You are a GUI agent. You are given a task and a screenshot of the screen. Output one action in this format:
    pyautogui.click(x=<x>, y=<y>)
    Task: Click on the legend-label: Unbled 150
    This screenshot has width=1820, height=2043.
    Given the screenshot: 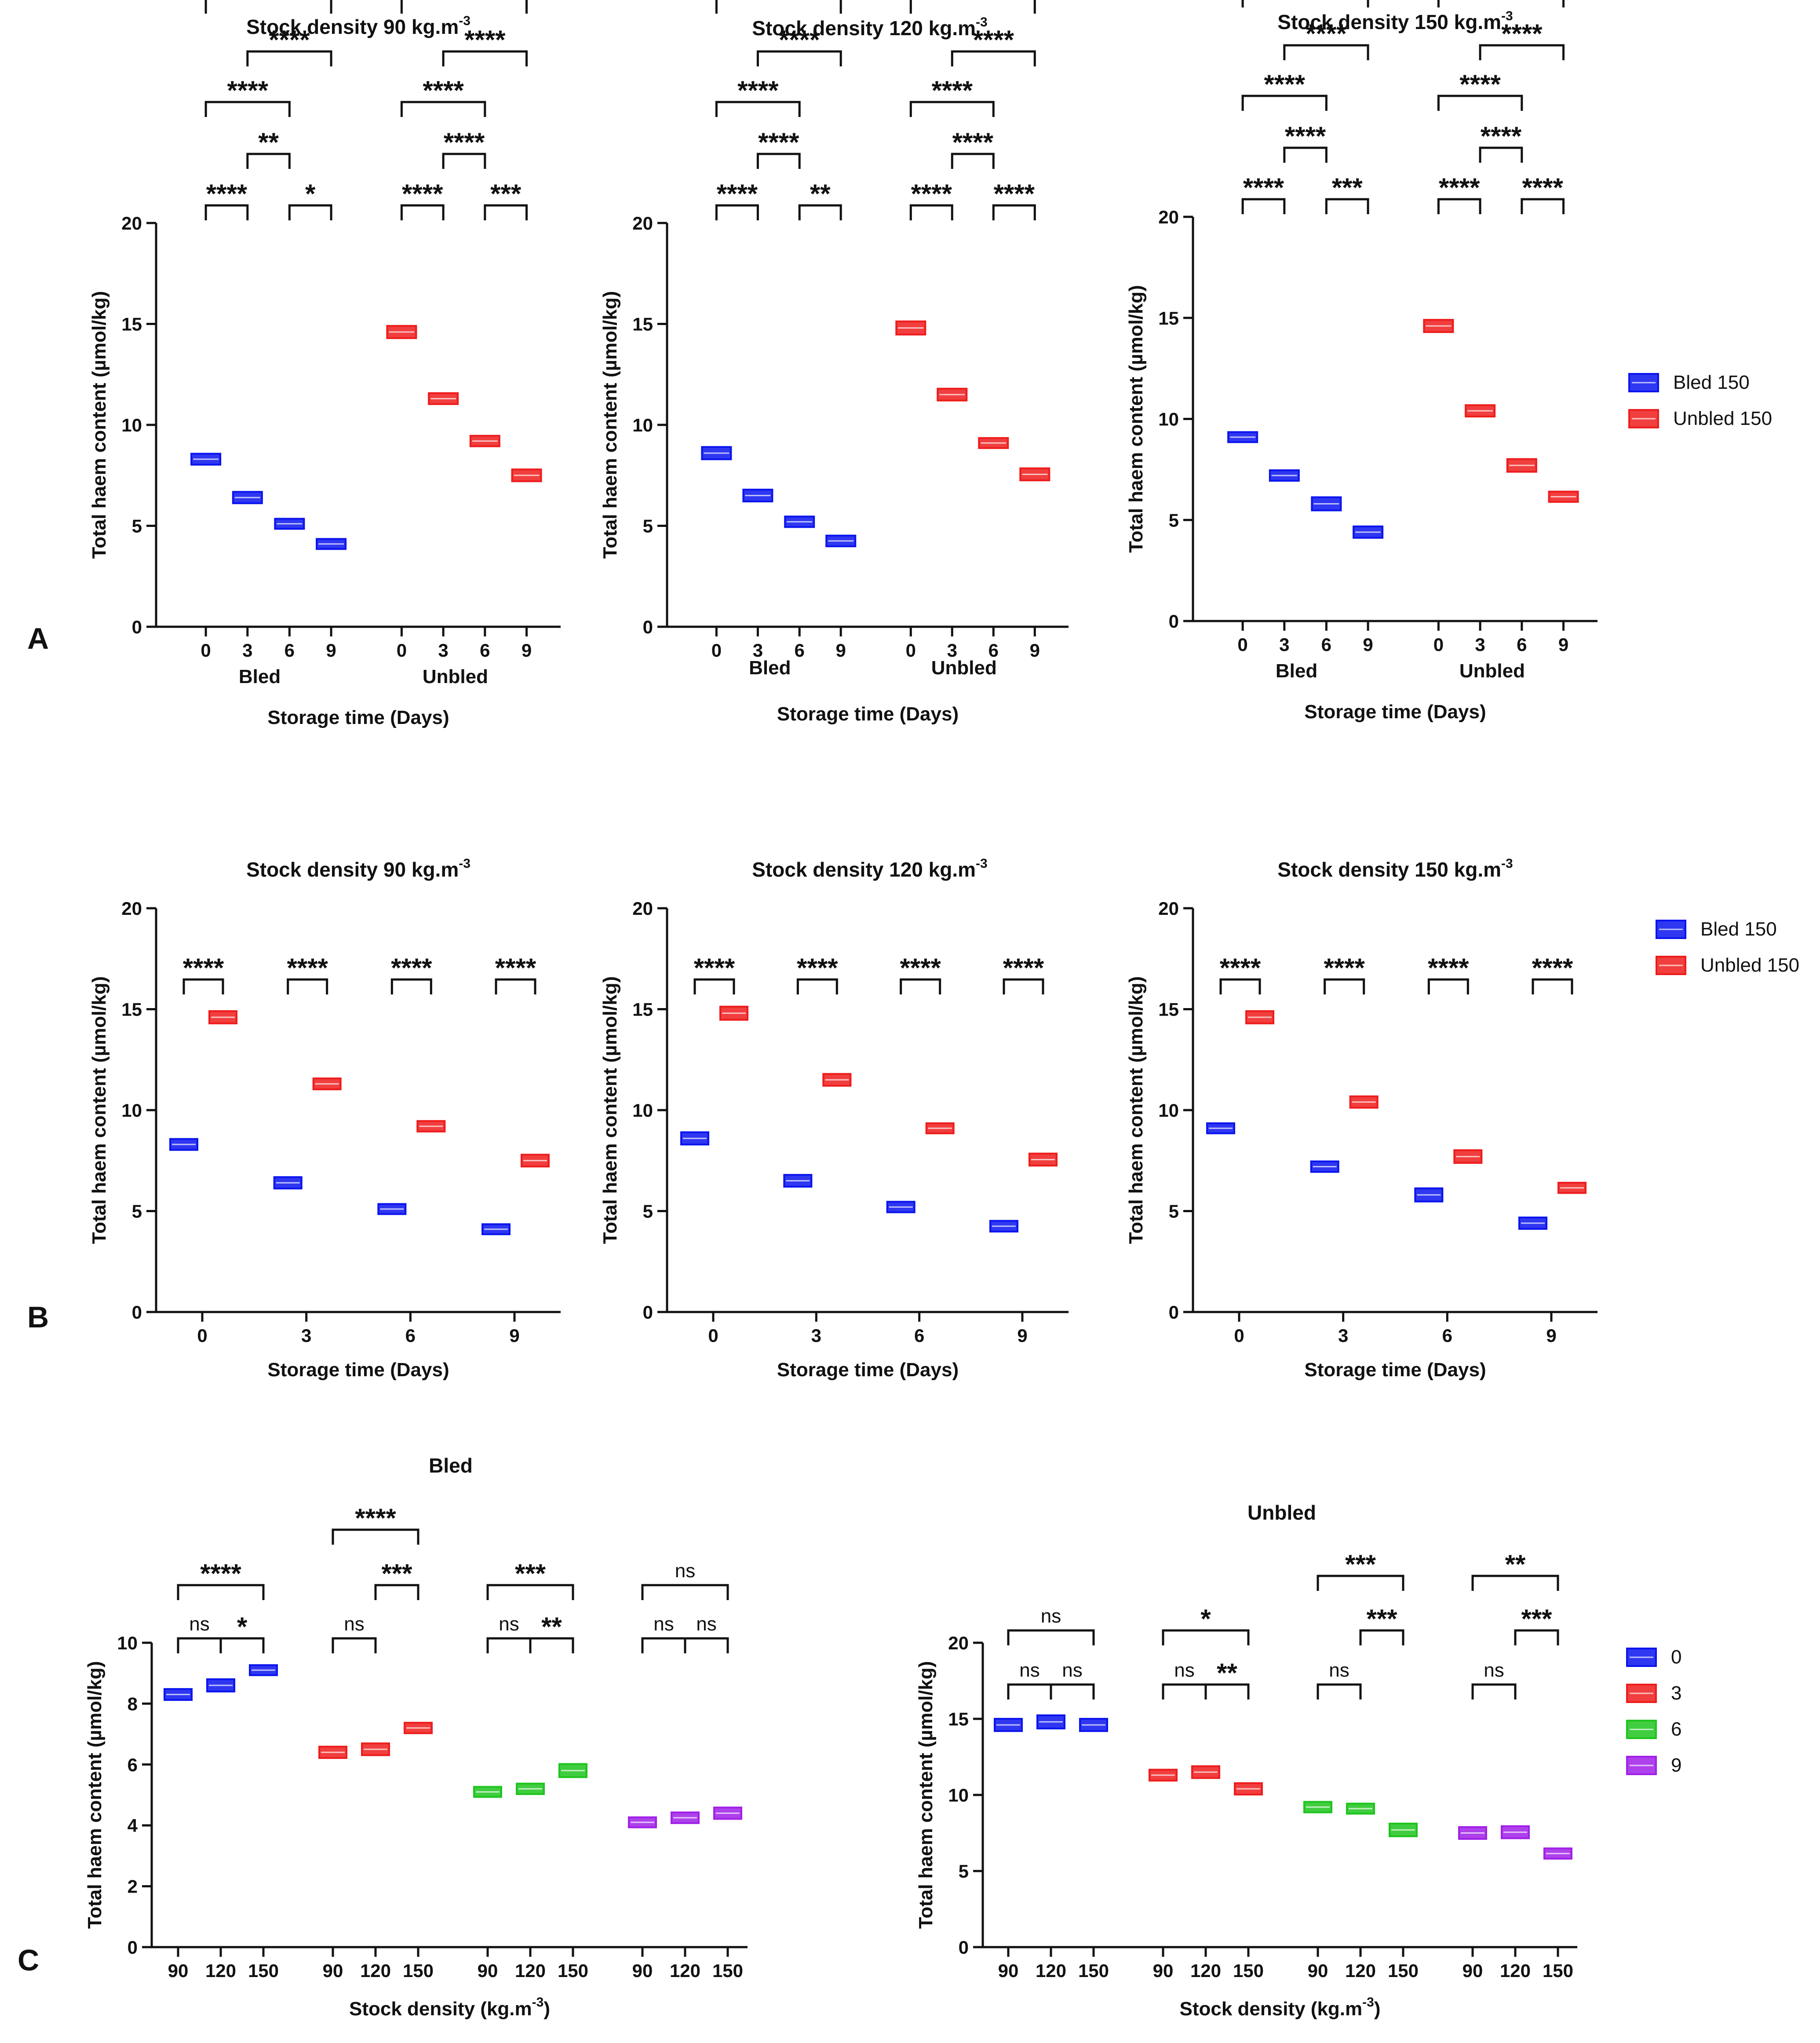 What is the action you would take?
    pyautogui.click(x=1722, y=418)
    